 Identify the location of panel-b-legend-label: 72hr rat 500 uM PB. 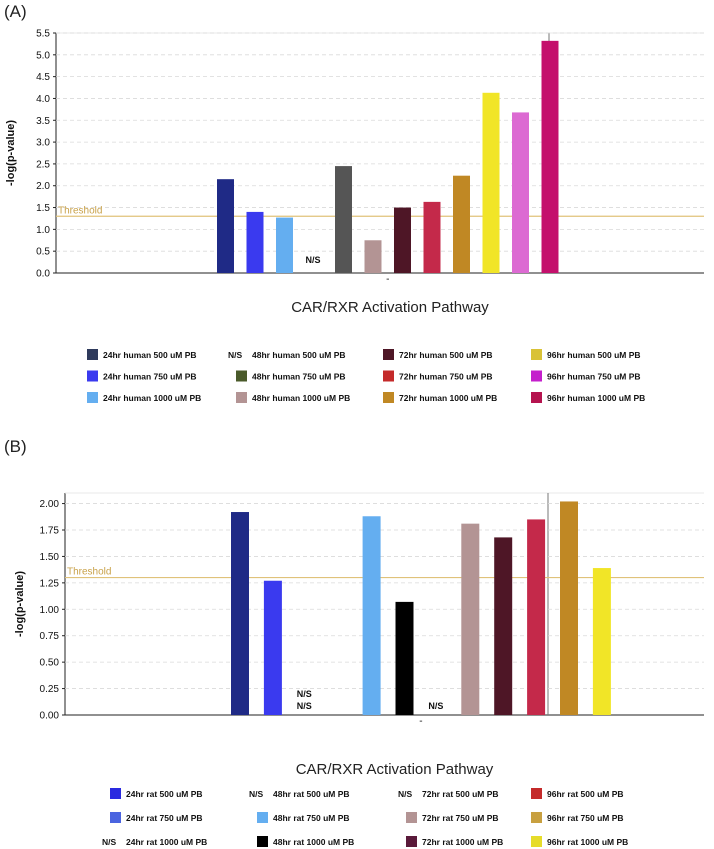
(460, 794).